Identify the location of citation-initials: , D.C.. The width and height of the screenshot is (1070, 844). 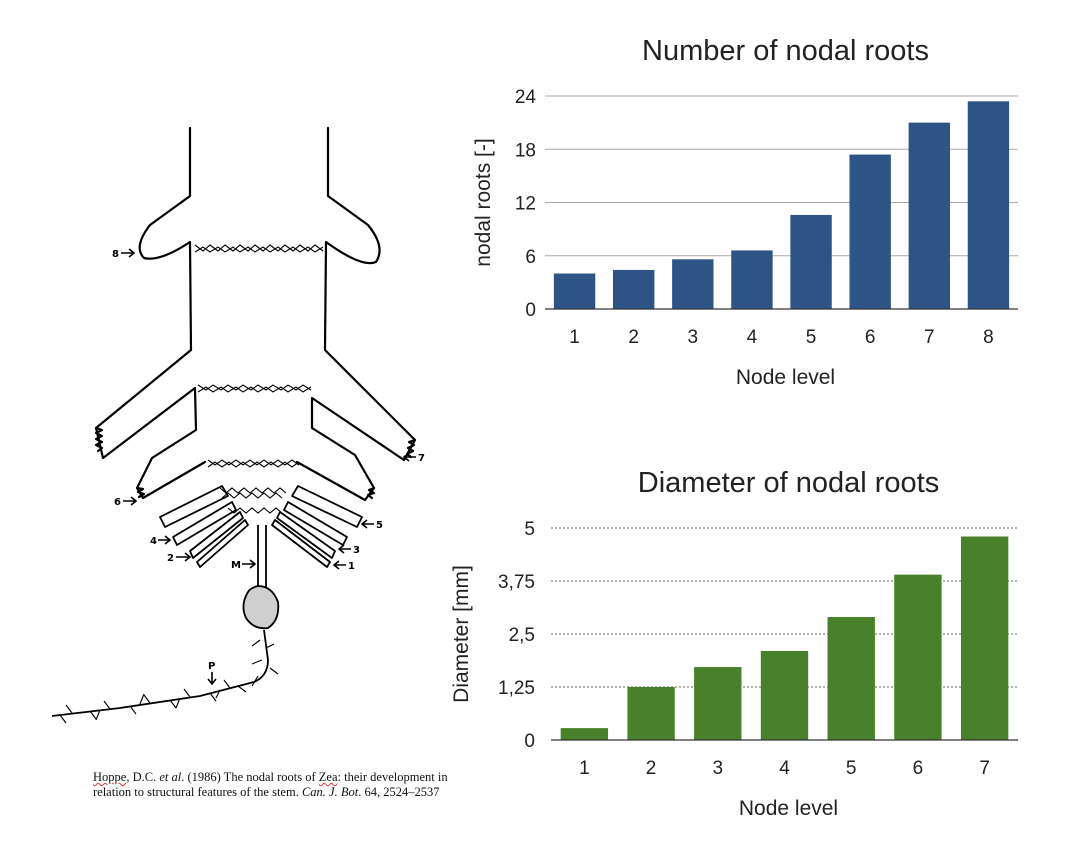
(143, 777).